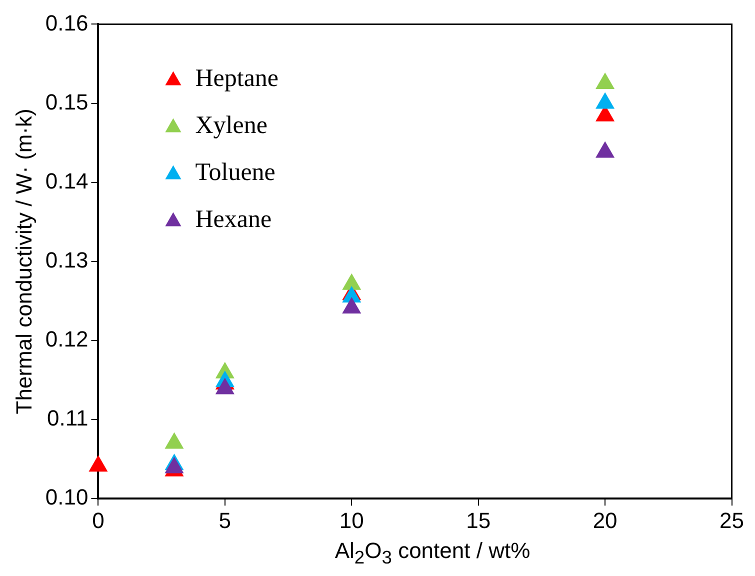 The image size is (755, 576). Describe the element at coordinates (433, 553) in the screenshot. I see `x-axis-title: Al$_{2}$O$_{3}$ content / wt%` at that location.